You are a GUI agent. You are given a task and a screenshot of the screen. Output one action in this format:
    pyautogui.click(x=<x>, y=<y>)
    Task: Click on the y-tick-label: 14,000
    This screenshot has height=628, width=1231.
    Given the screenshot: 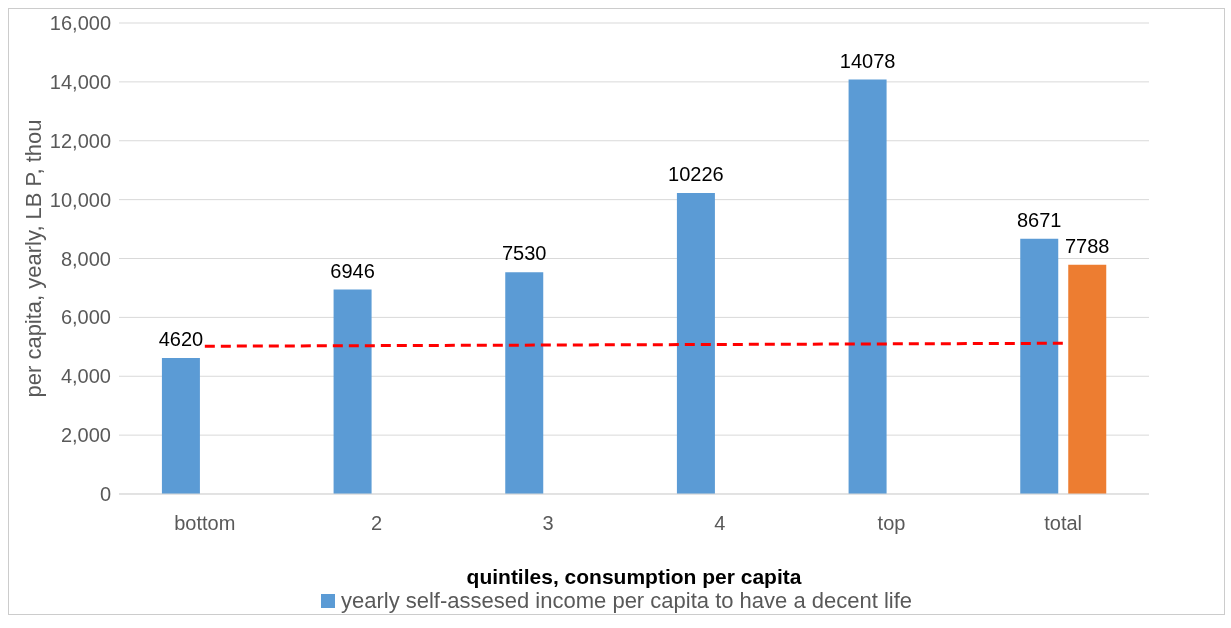 What is the action you would take?
    pyautogui.click(x=80, y=81)
    